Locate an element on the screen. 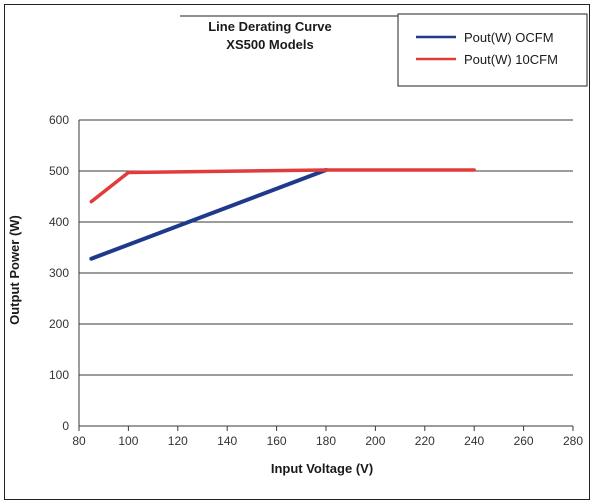  chart-title: Line Derating Curve is located at coordinates (270, 26).